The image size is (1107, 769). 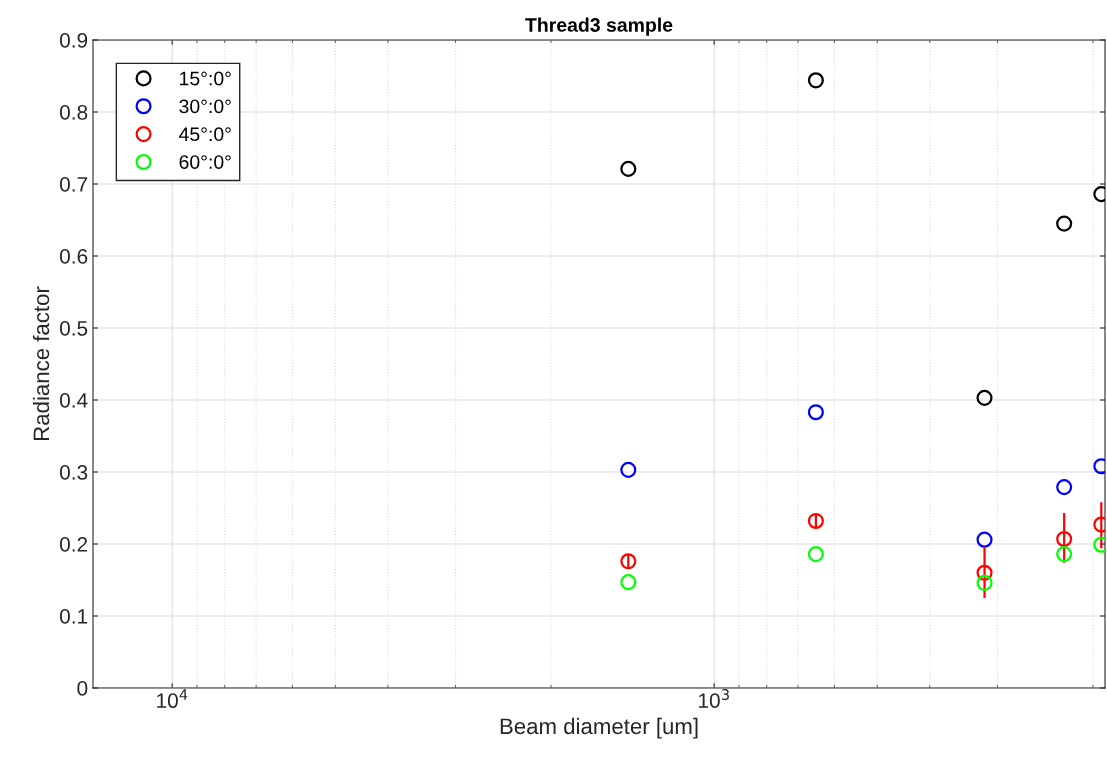 What do you see at coordinates (599, 26) in the screenshot?
I see `chart-title: Thread3 sample` at bounding box center [599, 26].